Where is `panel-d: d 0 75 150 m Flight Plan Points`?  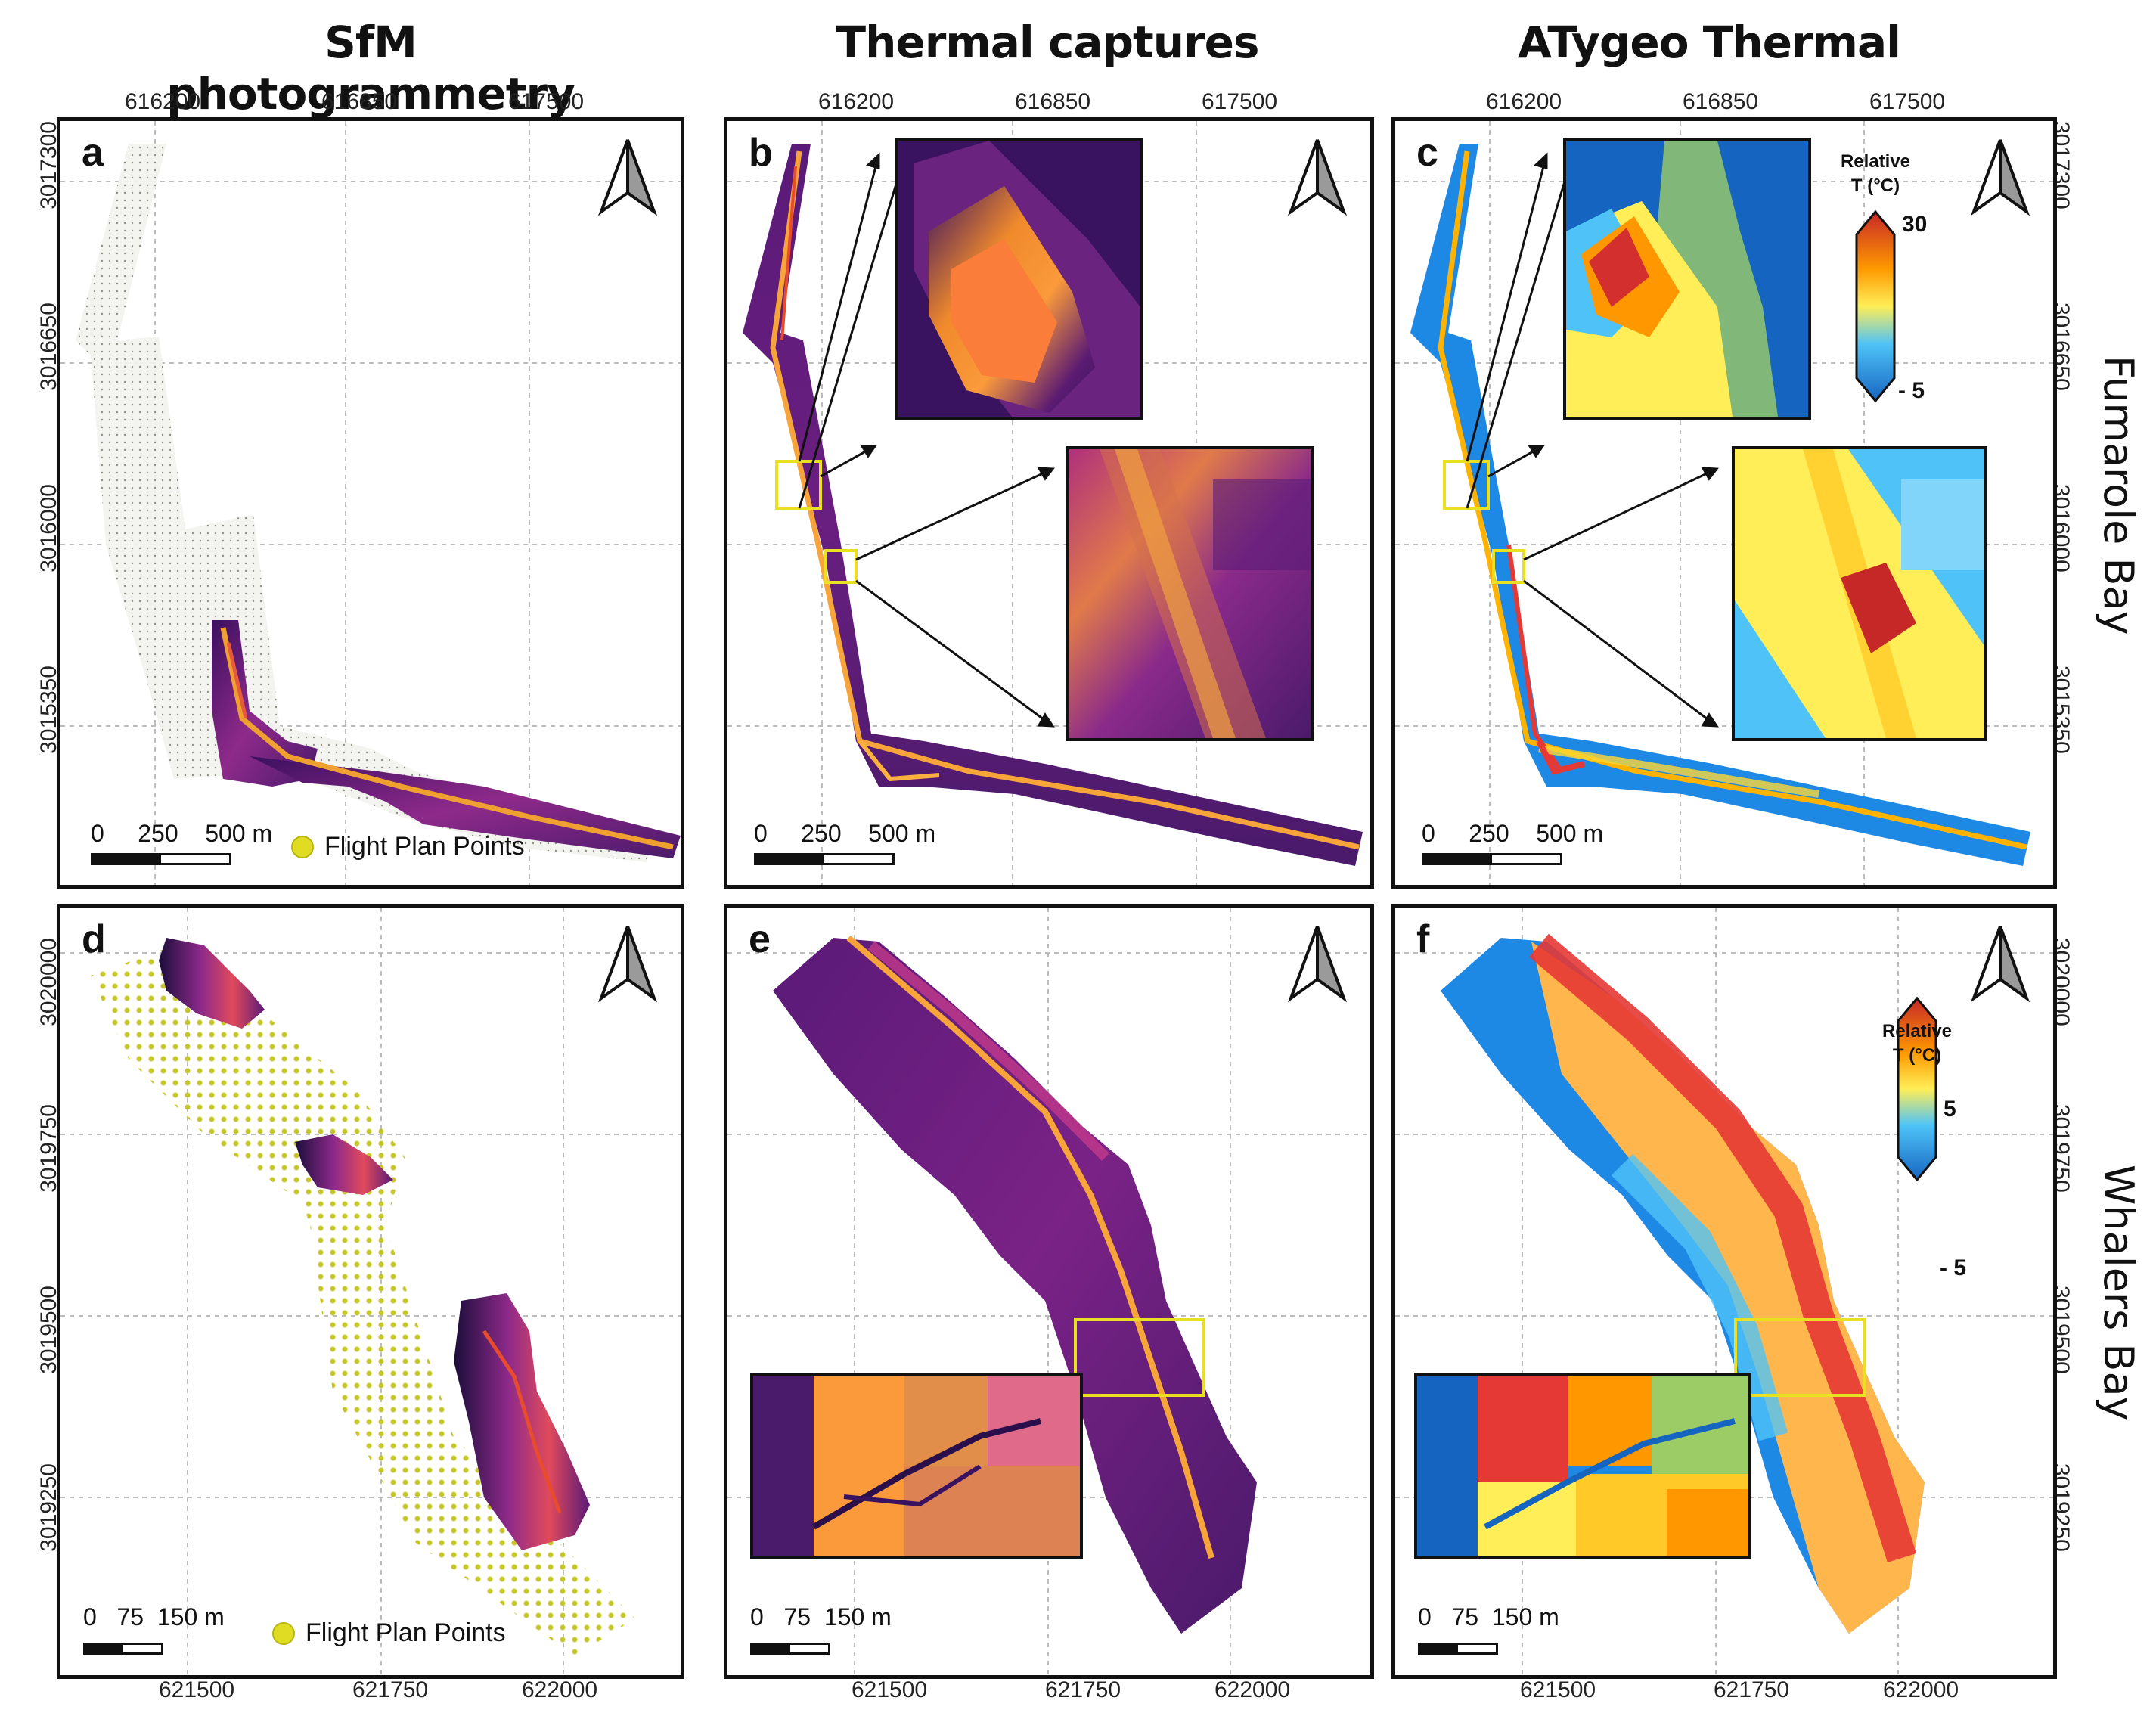
panel-d: d 0 75 150 m Flight Plan Points is located at coordinates (370, 1291).